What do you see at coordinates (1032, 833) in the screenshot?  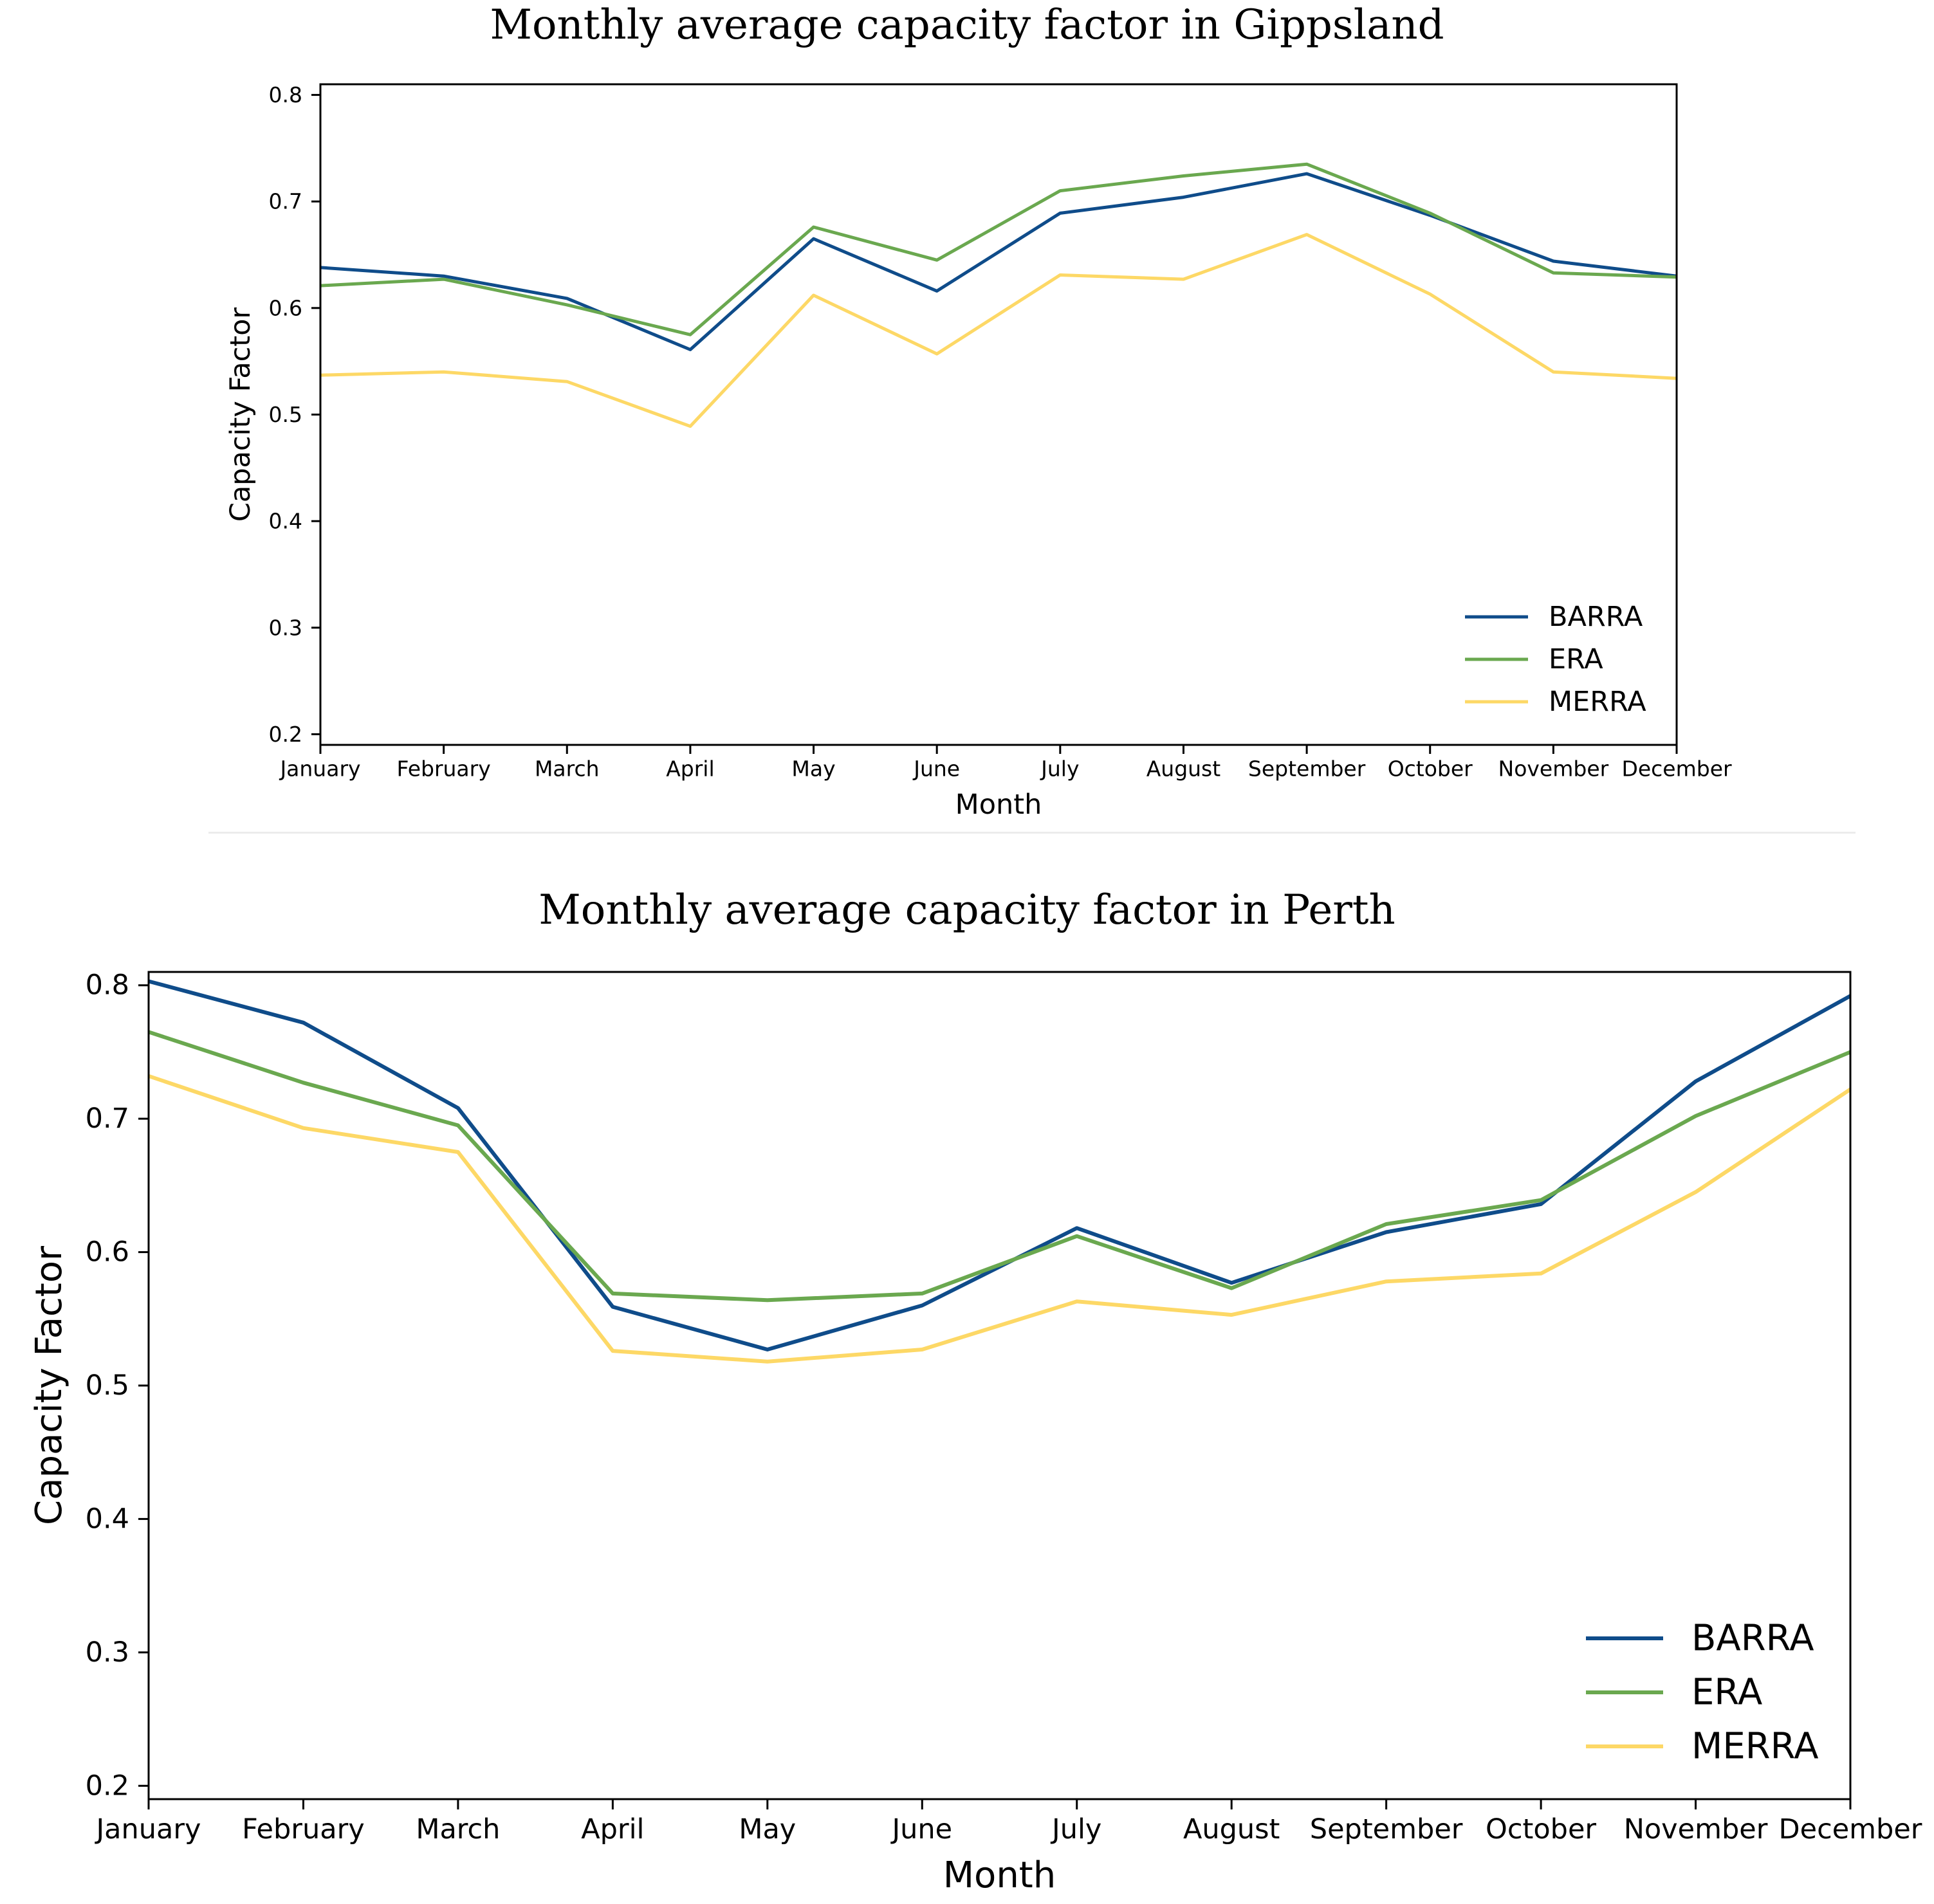 I see `chart-divider` at bounding box center [1032, 833].